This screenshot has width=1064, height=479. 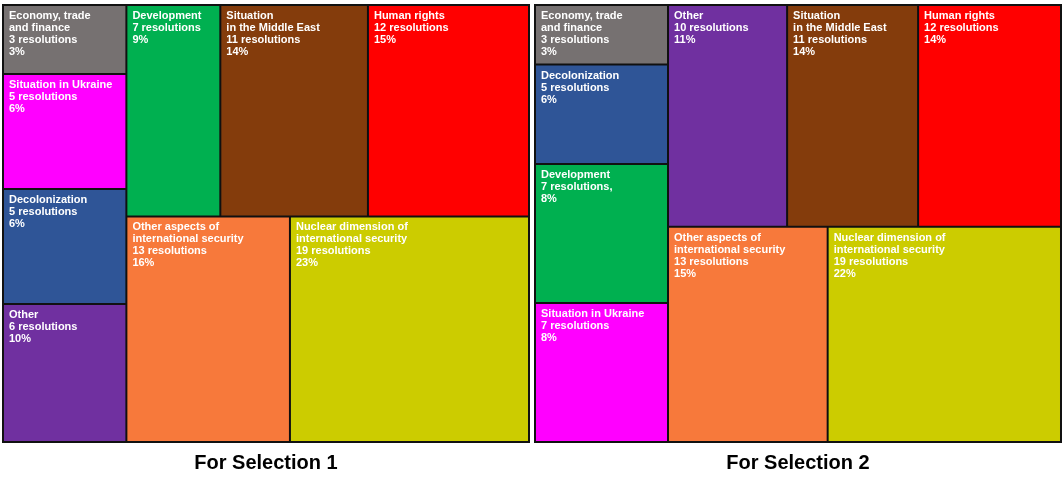 I want to click on data-label: 16%, so click(x=143, y=262).